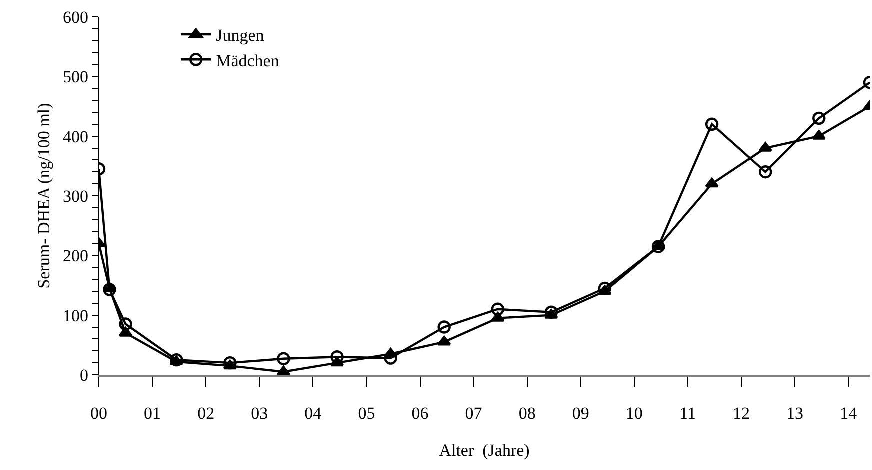 This screenshot has height=470, width=872. What do you see at coordinates (581, 414) in the screenshot?
I see `x-tick-label: 09` at bounding box center [581, 414].